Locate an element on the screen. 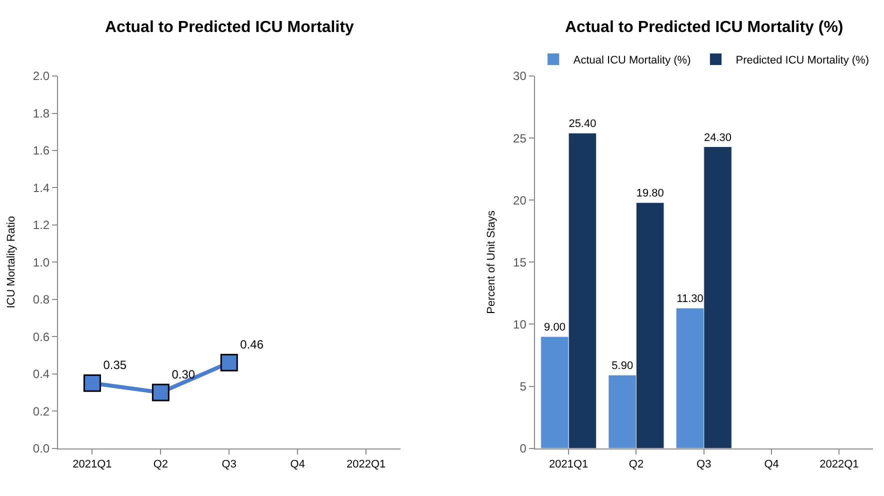  data-label: 19.80 is located at coordinates (650, 194).